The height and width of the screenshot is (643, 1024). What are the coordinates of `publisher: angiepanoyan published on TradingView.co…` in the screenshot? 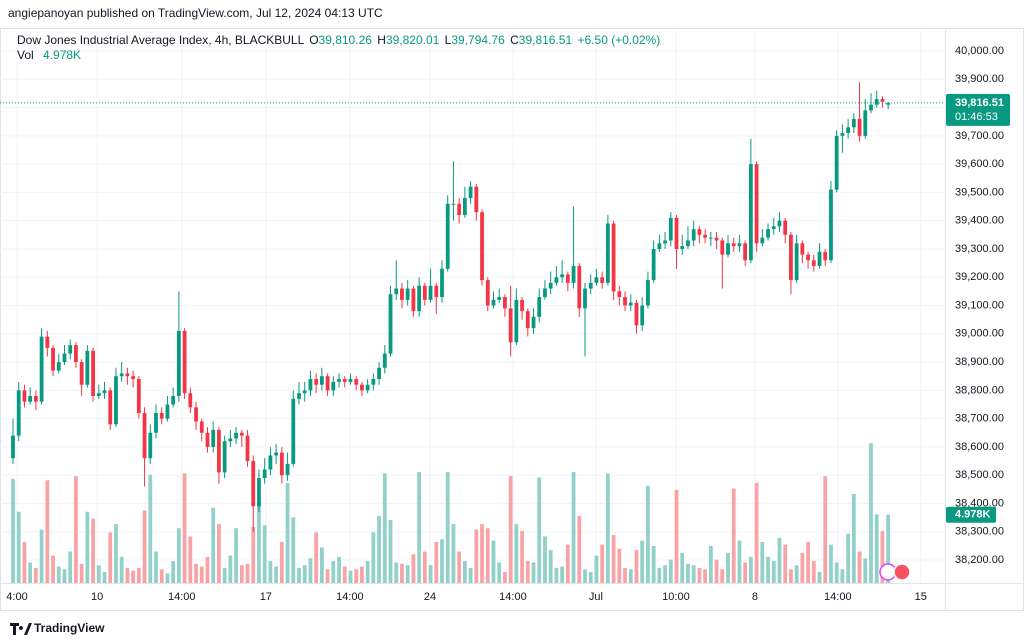 It's located at (195, 13).